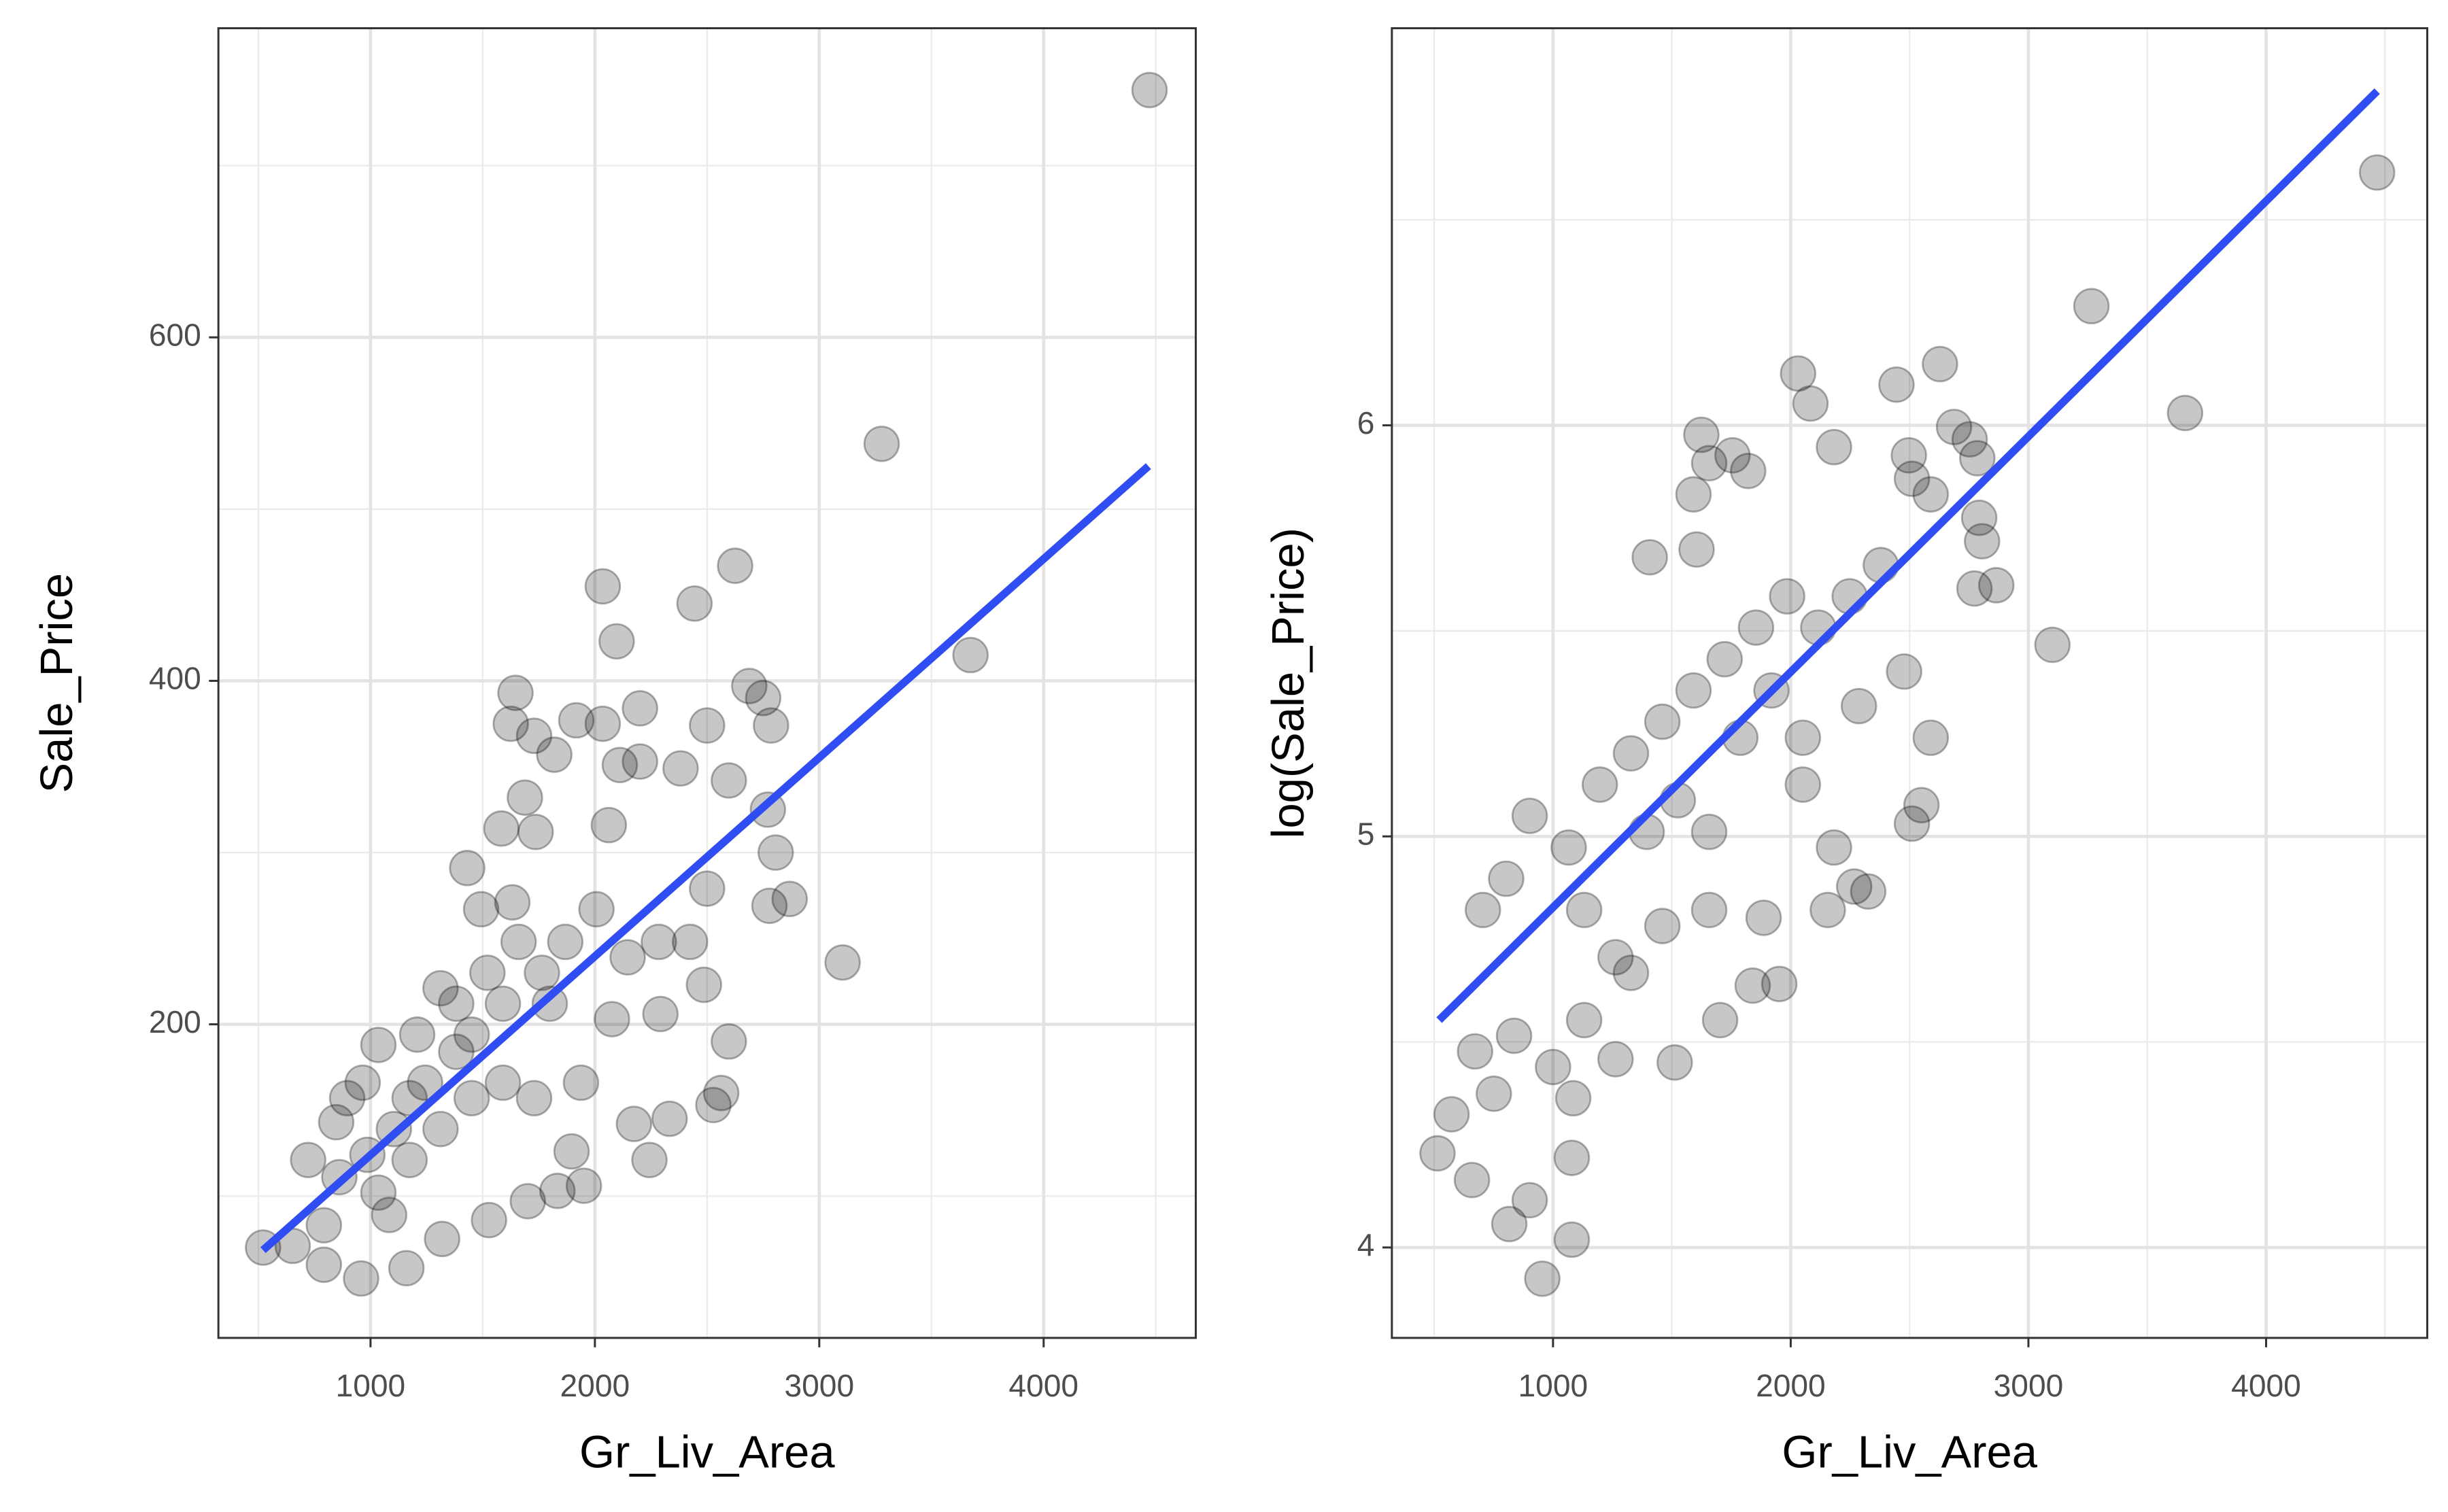 The height and width of the screenshot is (1512, 2448). What do you see at coordinates (1553, 1385) in the screenshot?
I see `x-tick-label: 1000` at bounding box center [1553, 1385].